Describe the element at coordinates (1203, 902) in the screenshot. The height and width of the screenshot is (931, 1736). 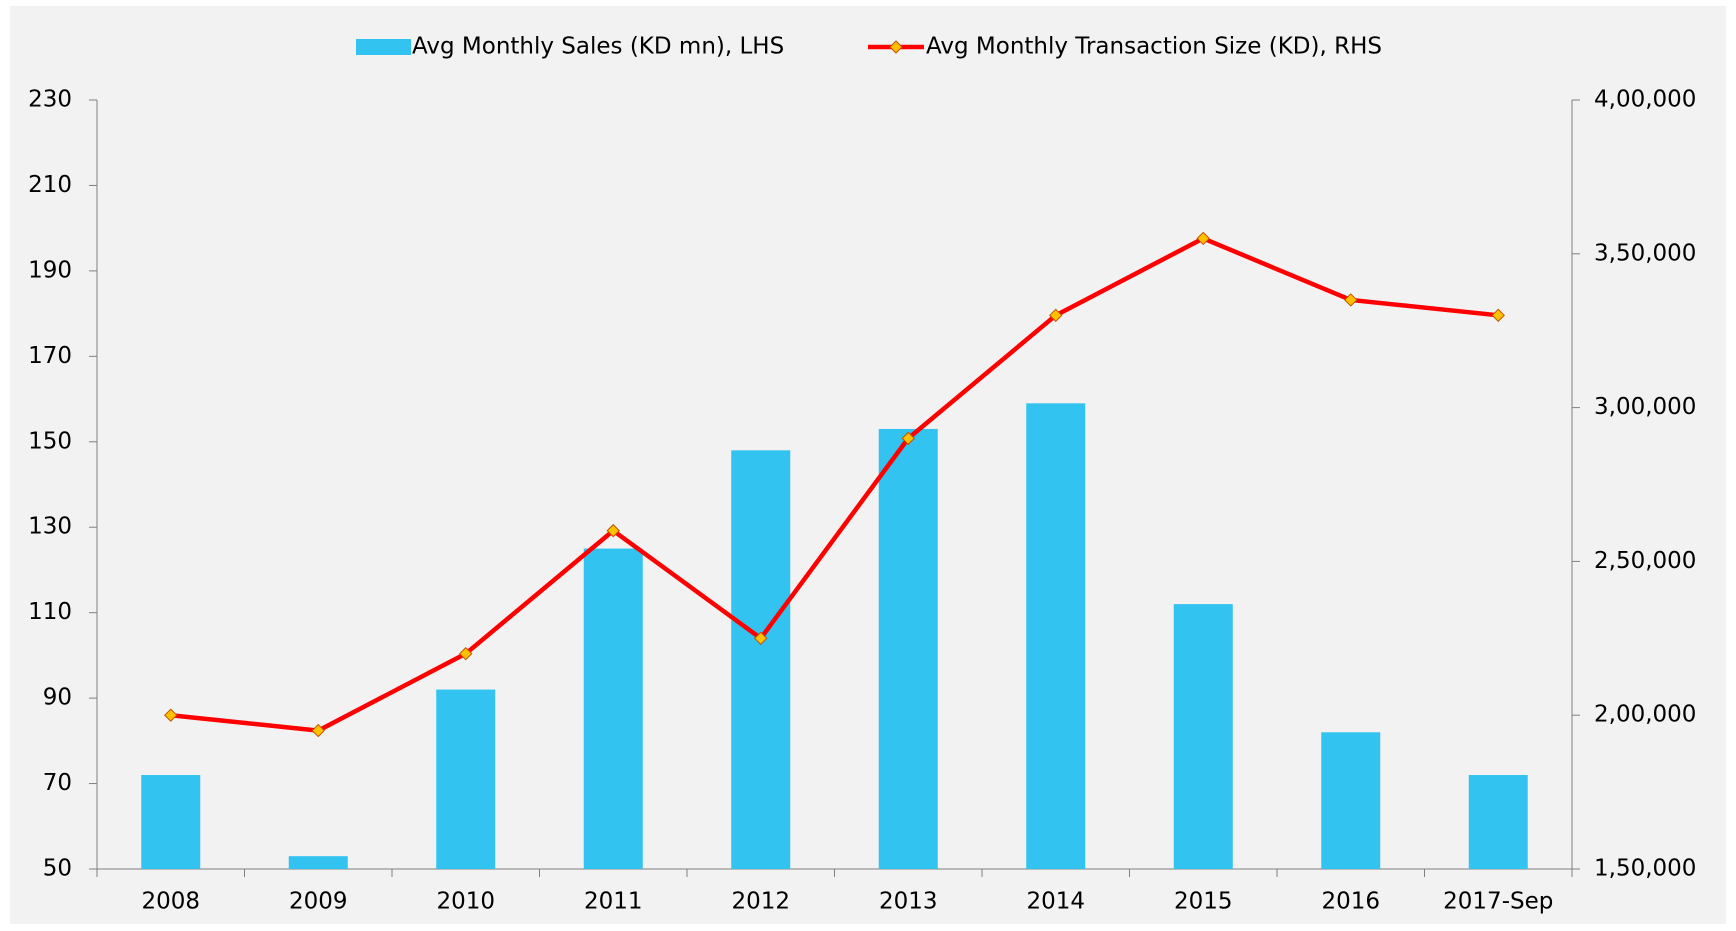
I see `x-tick-label: 2015` at that location.